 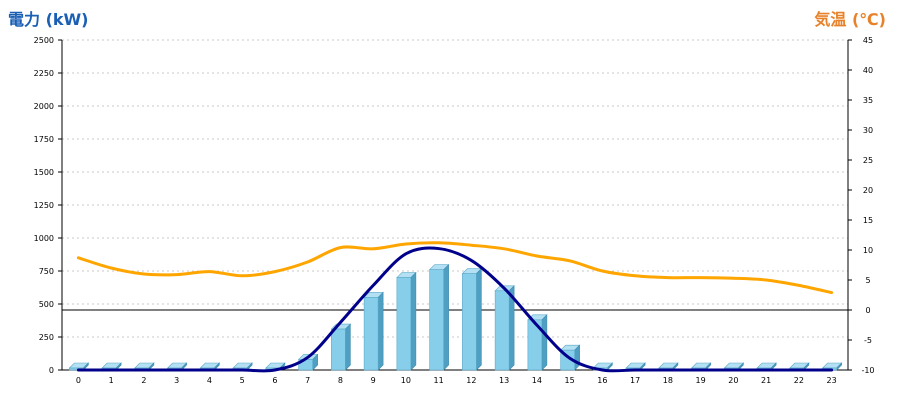 What do you see at coordinates (701, 380) in the screenshot?
I see `x-tick-label: 19` at bounding box center [701, 380].